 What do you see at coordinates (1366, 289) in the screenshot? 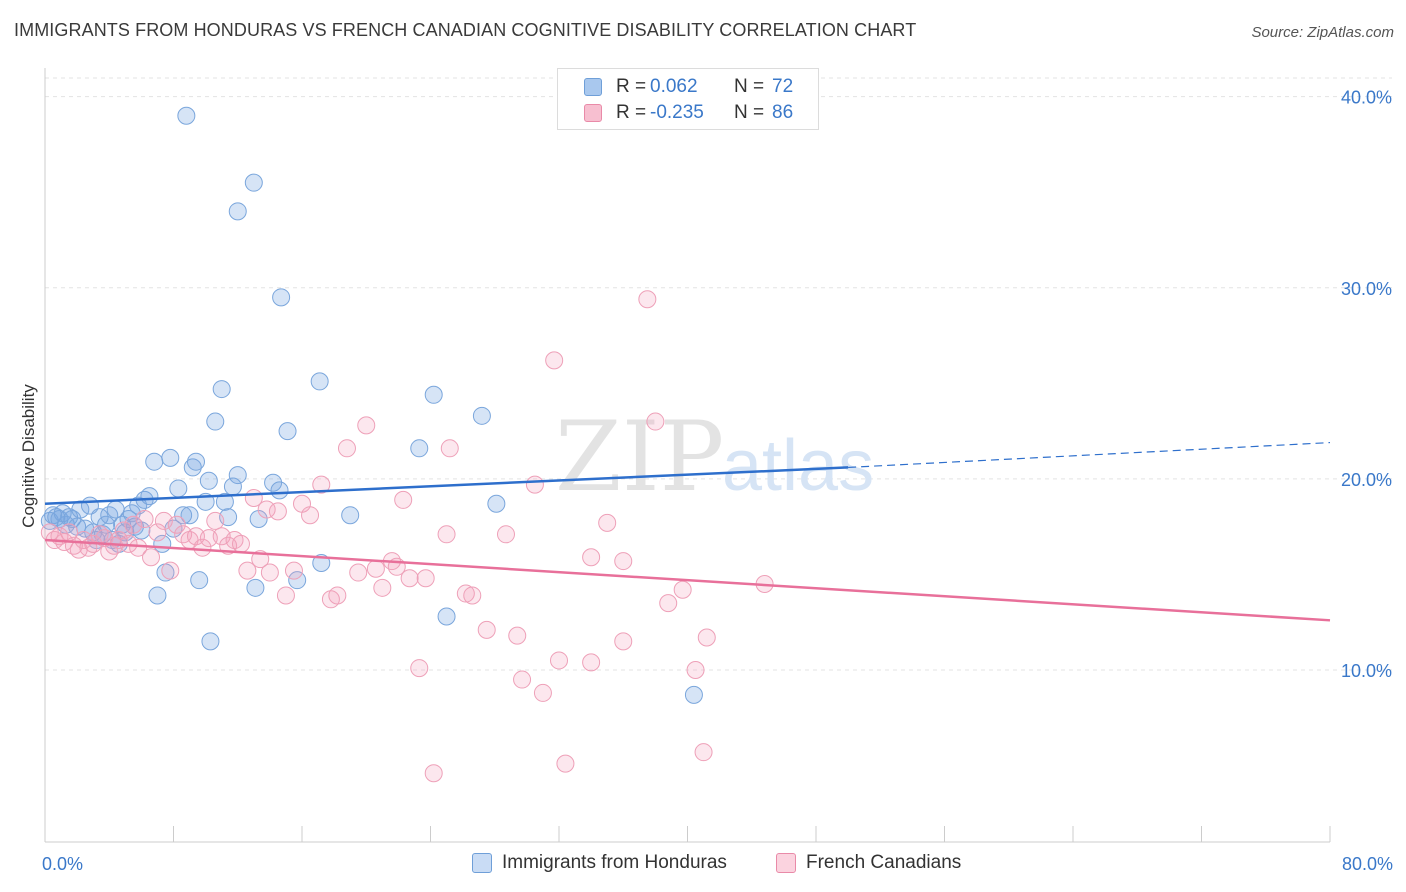
I see `y-tick-label: 30.0%` at bounding box center [1366, 289].